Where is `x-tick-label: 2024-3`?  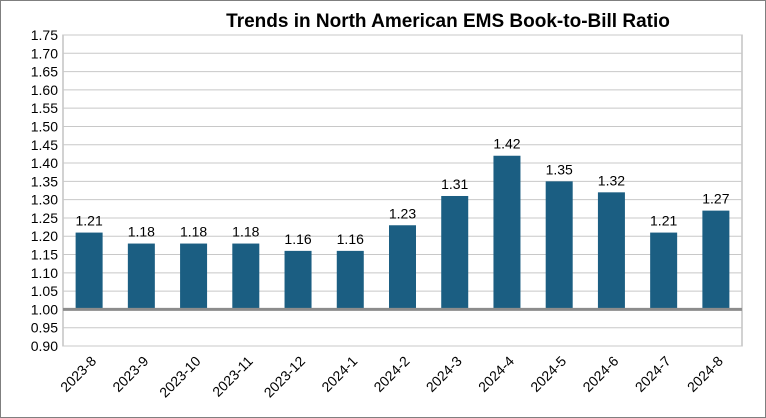 x-tick-label: 2024-3 is located at coordinates (444, 374).